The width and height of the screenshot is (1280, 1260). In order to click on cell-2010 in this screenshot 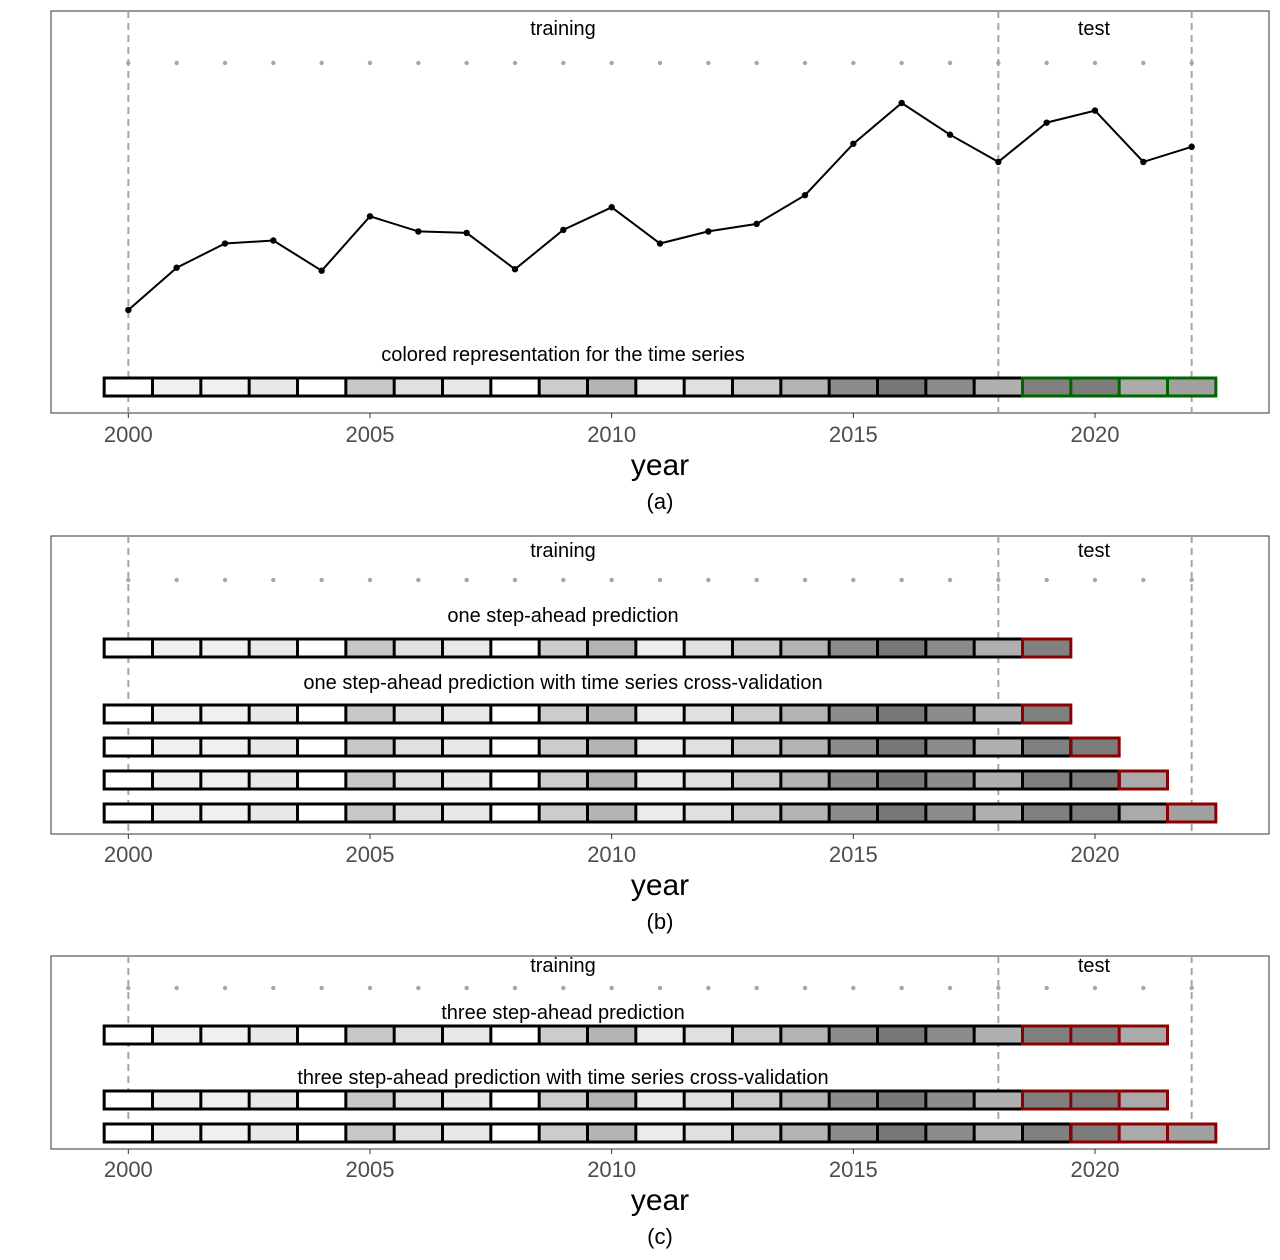, I will do `click(611, 1035)`.